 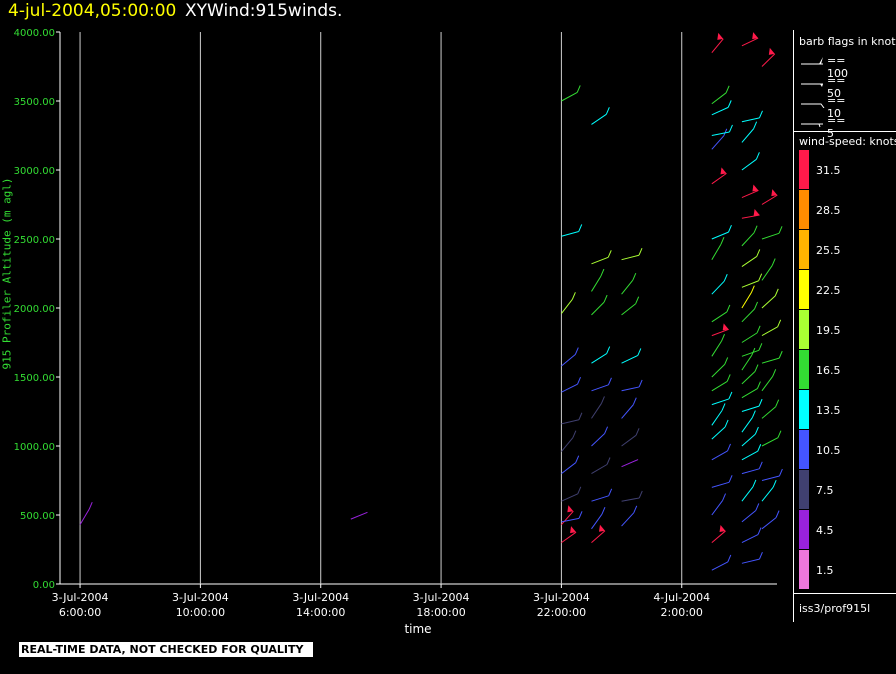 I want to click on x-tick-label-time: 22:00:00, so click(x=561, y=612).